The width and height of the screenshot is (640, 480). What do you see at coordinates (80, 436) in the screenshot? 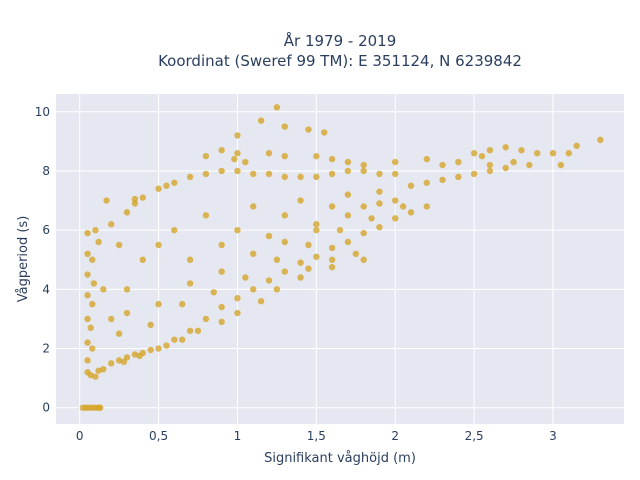
I see `x-tick-label: 0` at bounding box center [80, 436].